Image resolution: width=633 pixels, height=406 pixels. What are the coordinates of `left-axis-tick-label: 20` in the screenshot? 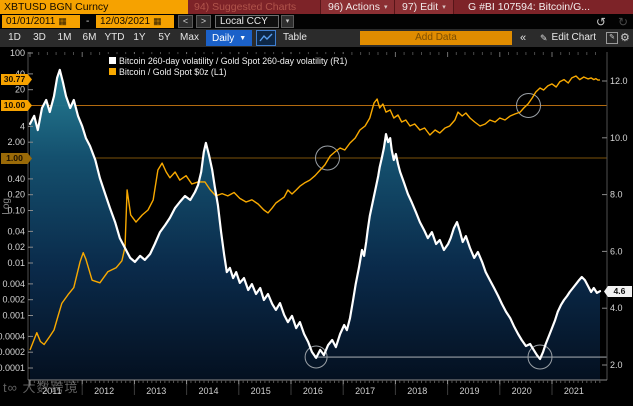 It's located at (20, 90).